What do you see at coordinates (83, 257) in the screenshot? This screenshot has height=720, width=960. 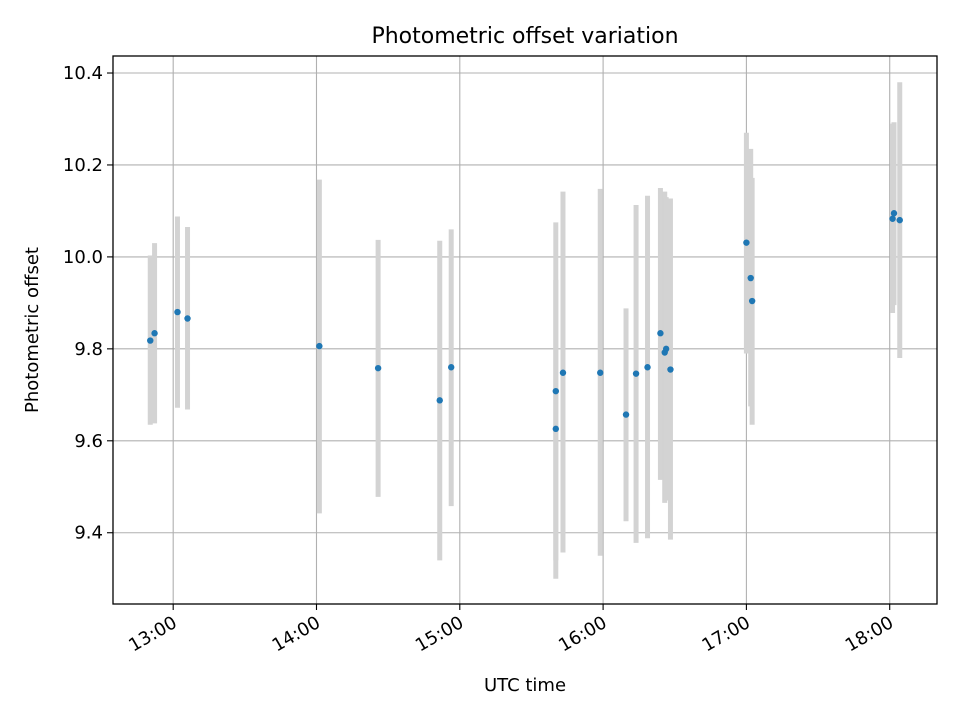 I see `y-tick-label: 10.0` at bounding box center [83, 257].